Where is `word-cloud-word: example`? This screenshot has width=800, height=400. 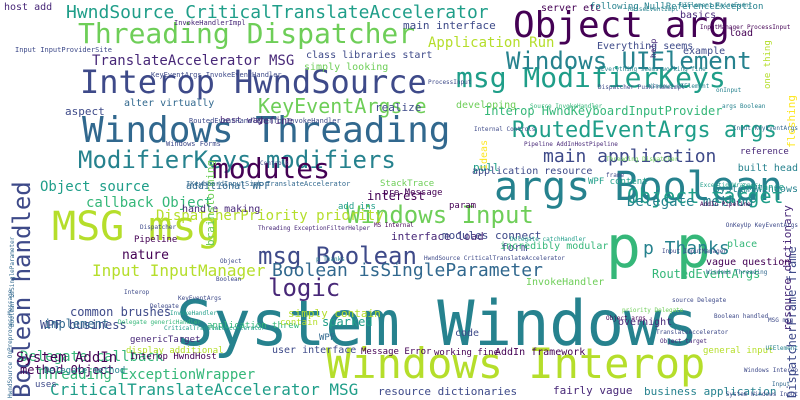 word-cloud-word: example is located at coordinates (704, 51).